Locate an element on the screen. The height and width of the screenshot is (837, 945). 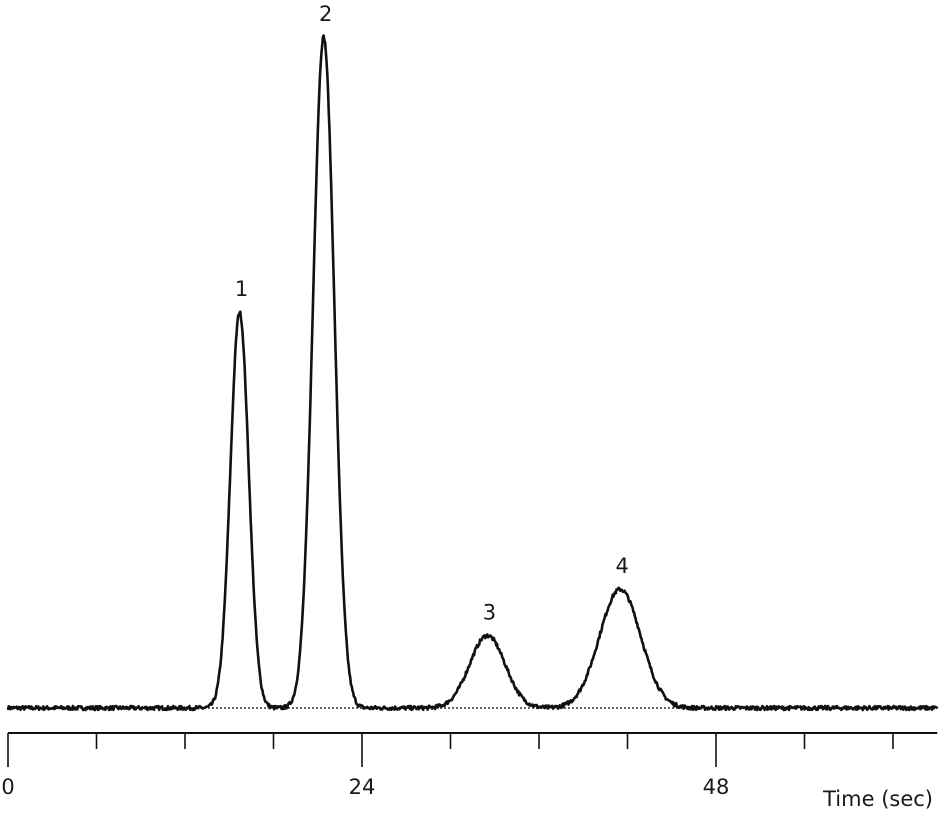
x-tick-label: 24 is located at coordinates (362, 787).